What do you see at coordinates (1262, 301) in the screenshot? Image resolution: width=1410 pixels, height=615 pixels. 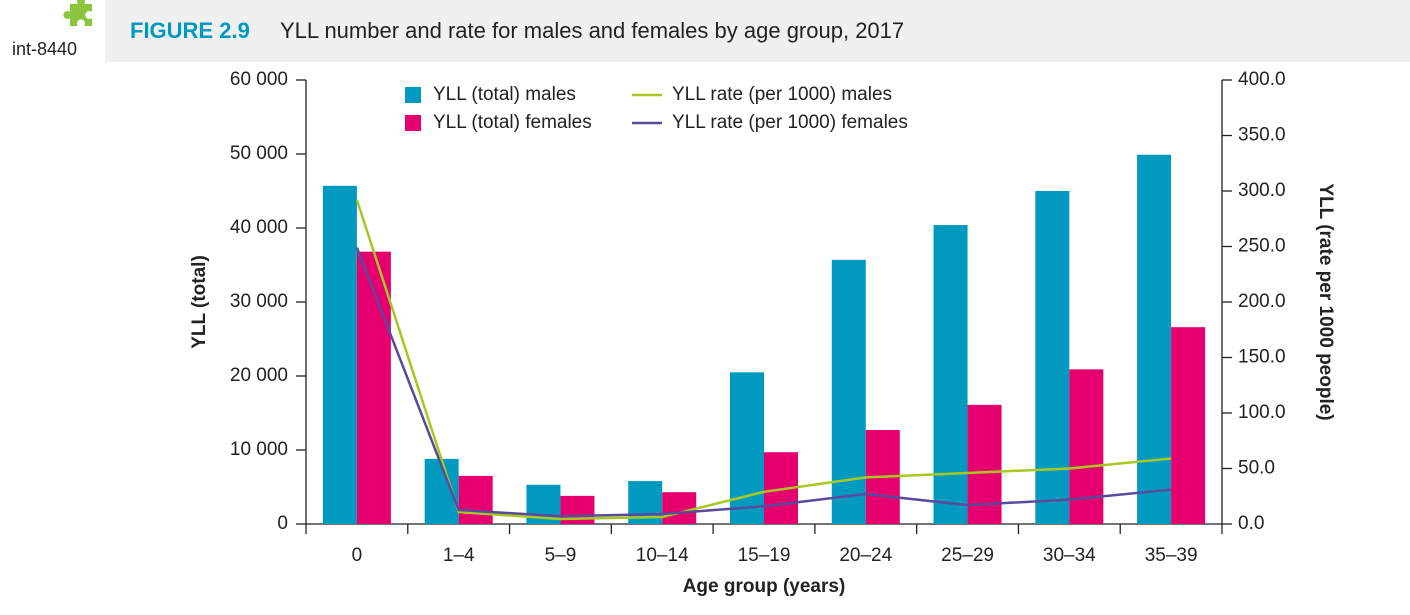 I see `y2-tick-label: 200.0` at bounding box center [1262, 301].